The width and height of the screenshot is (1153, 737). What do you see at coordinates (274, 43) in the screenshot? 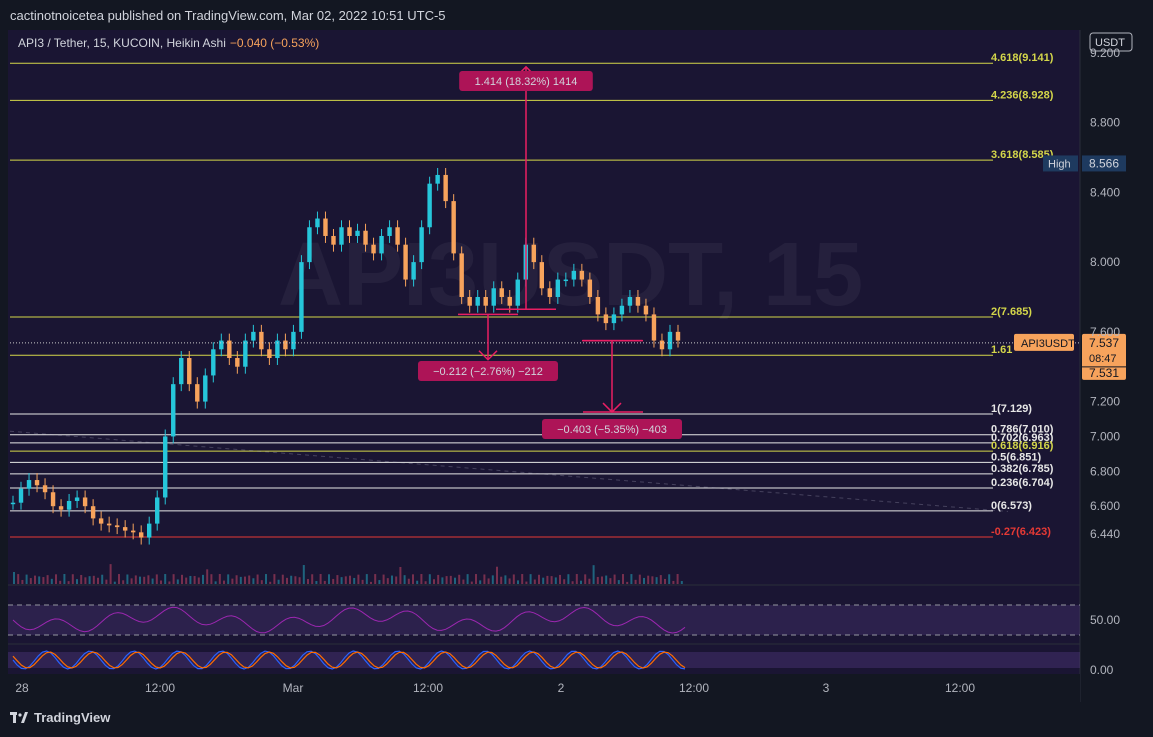
I see `price-change: −0.040 (−0.53%)` at bounding box center [274, 43].